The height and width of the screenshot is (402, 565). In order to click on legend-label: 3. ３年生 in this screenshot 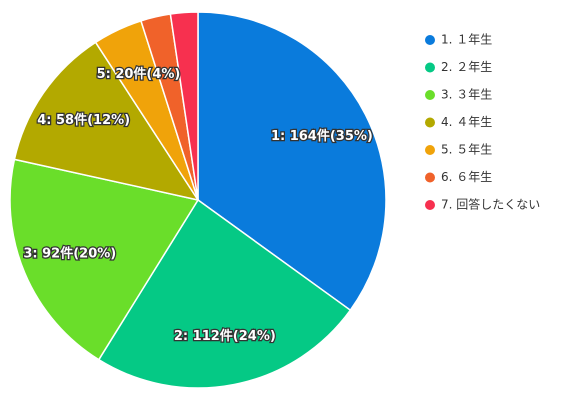, I will do `click(466, 95)`.